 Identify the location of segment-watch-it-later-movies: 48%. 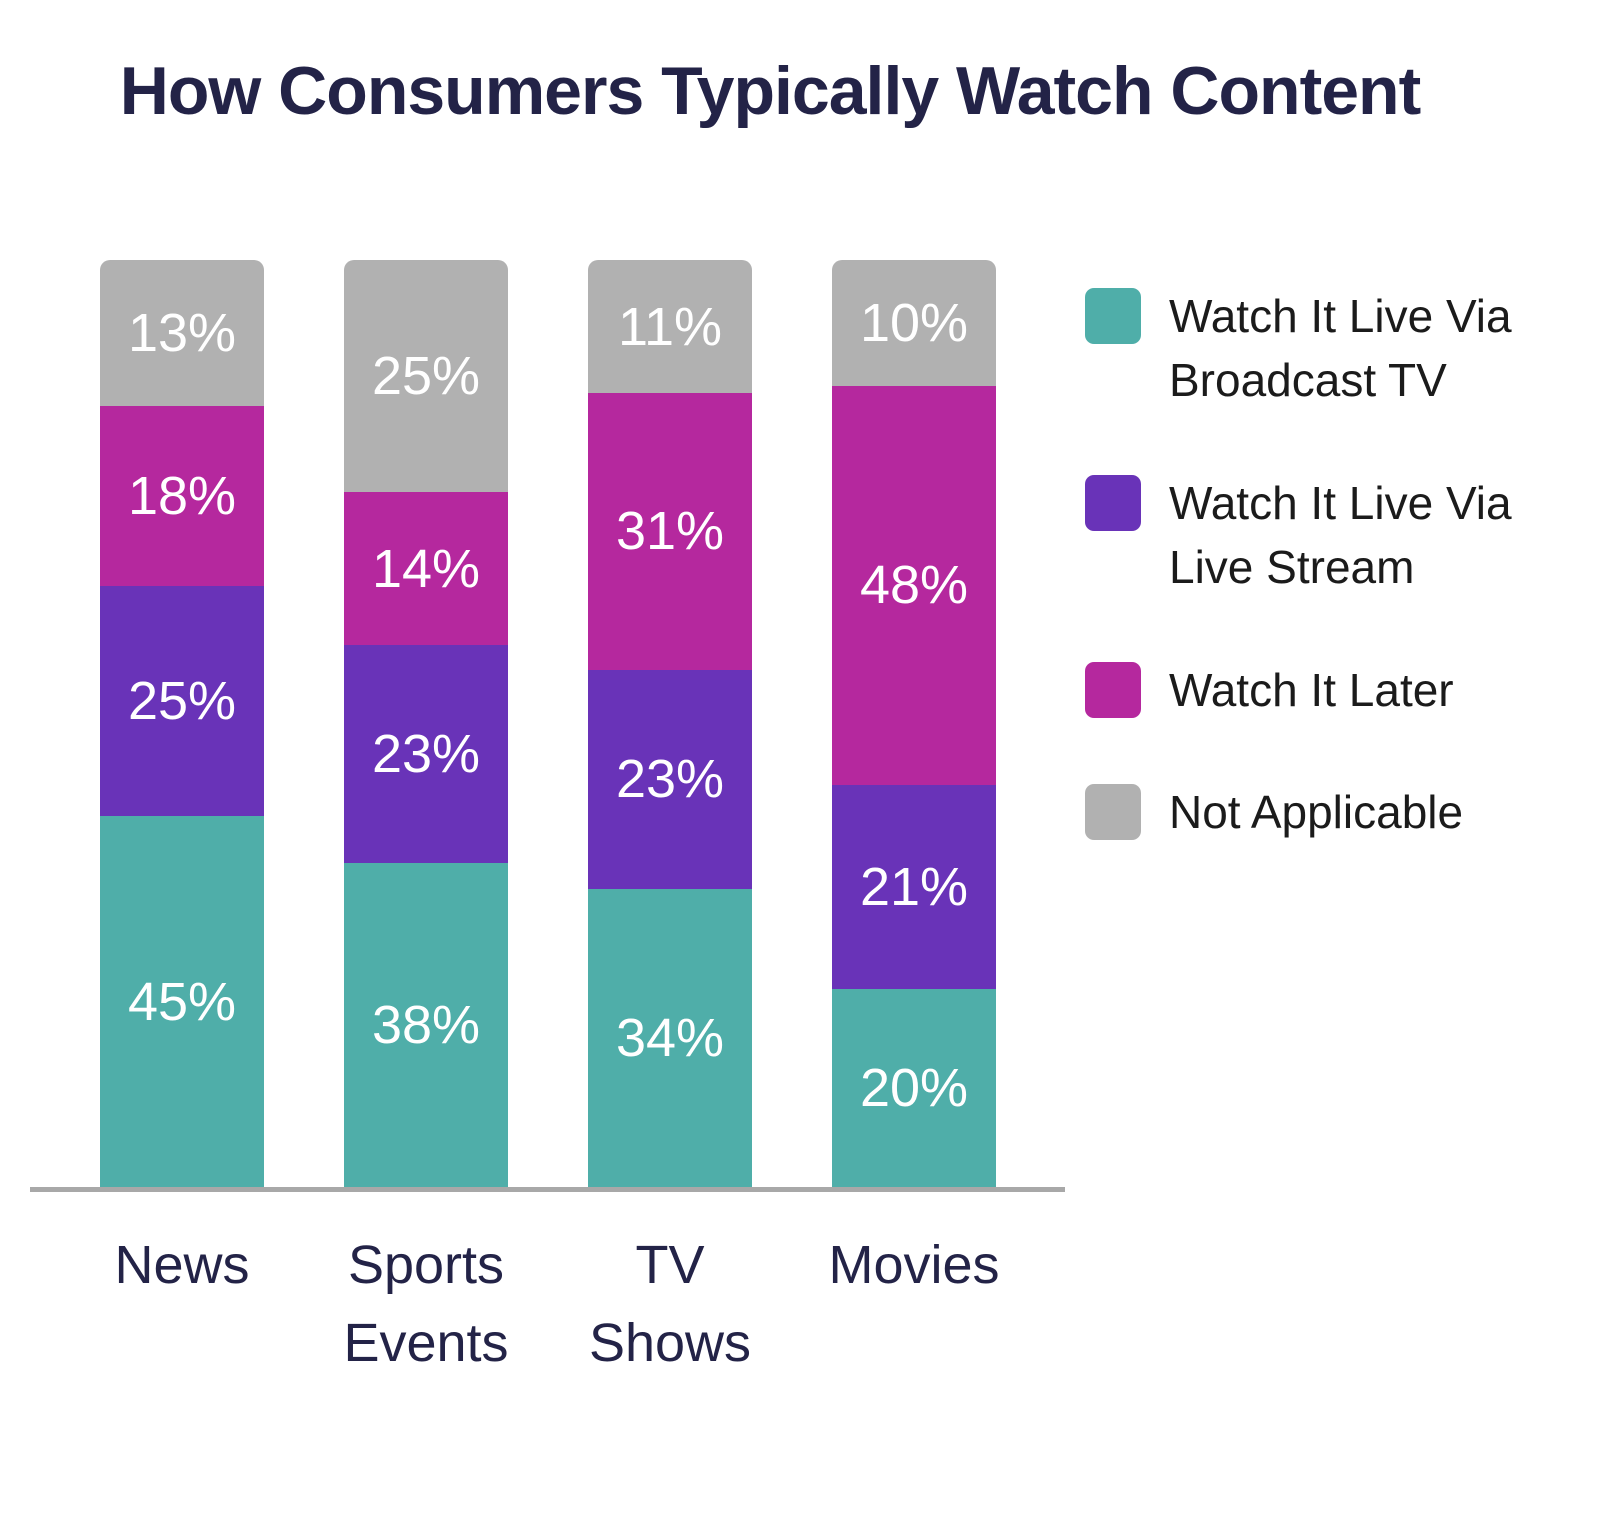
(914, 585).